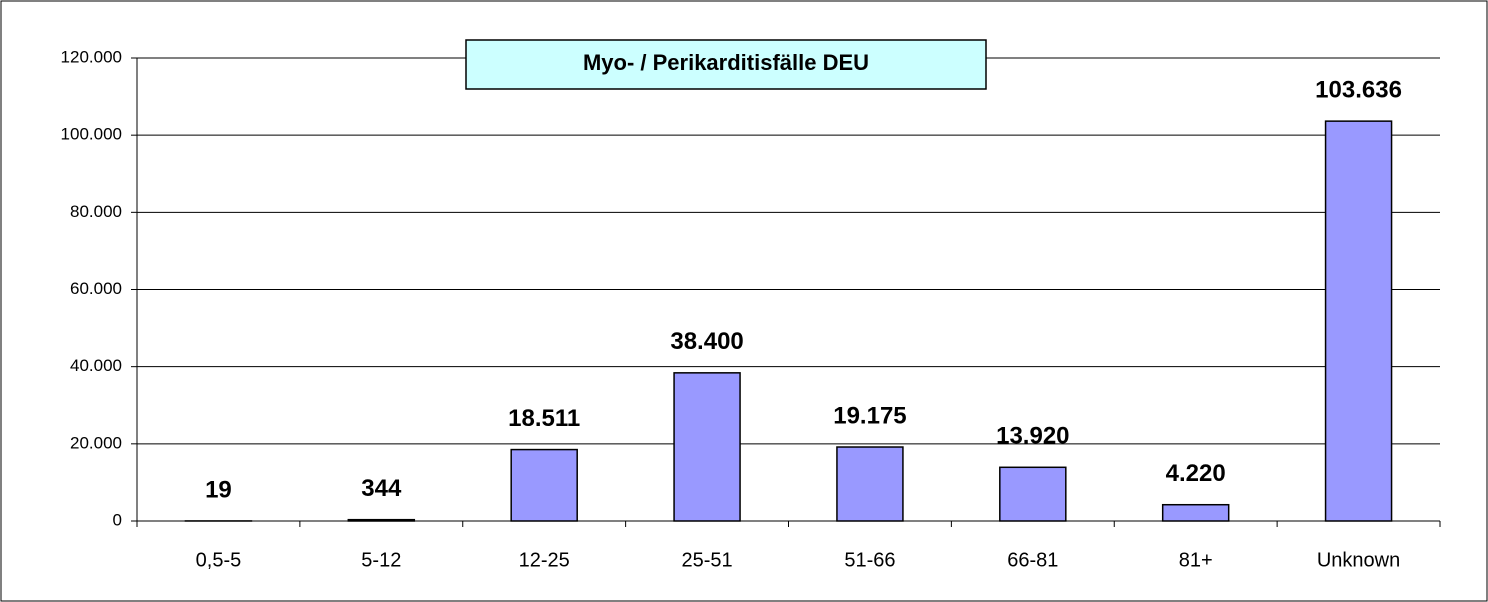 The image size is (1488, 602). Describe the element at coordinates (869, 415) in the screenshot. I see `value-label: 19.175` at that location.